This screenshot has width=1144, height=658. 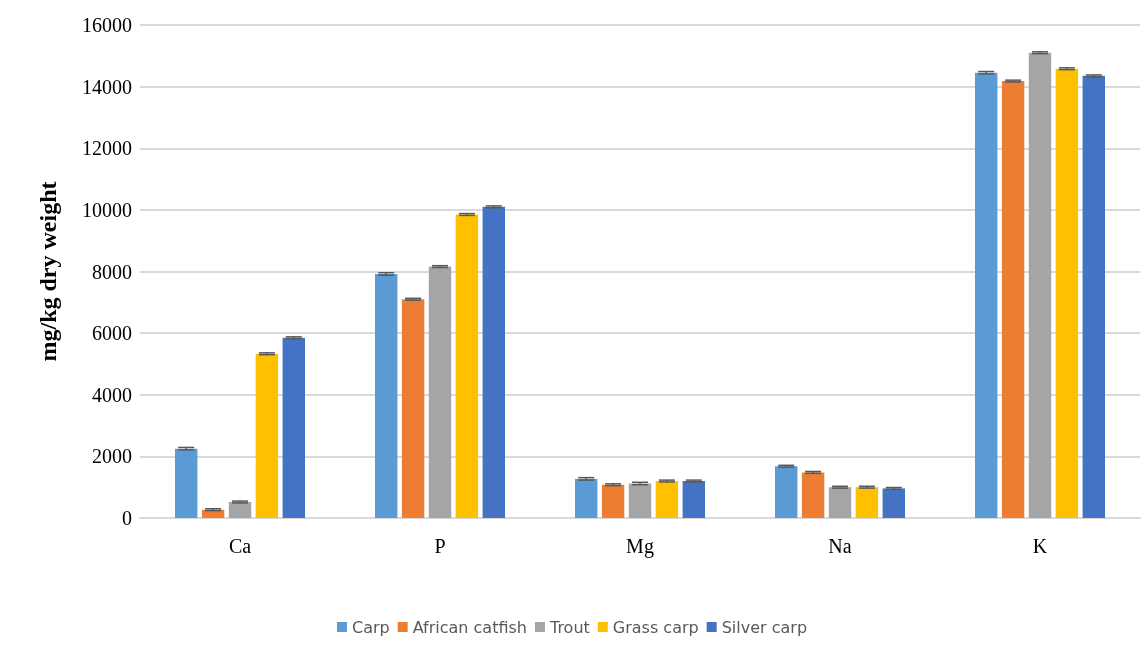 What do you see at coordinates (1040, 546) in the screenshot?
I see `x-tick-label: K` at bounding box center [1040, 546].